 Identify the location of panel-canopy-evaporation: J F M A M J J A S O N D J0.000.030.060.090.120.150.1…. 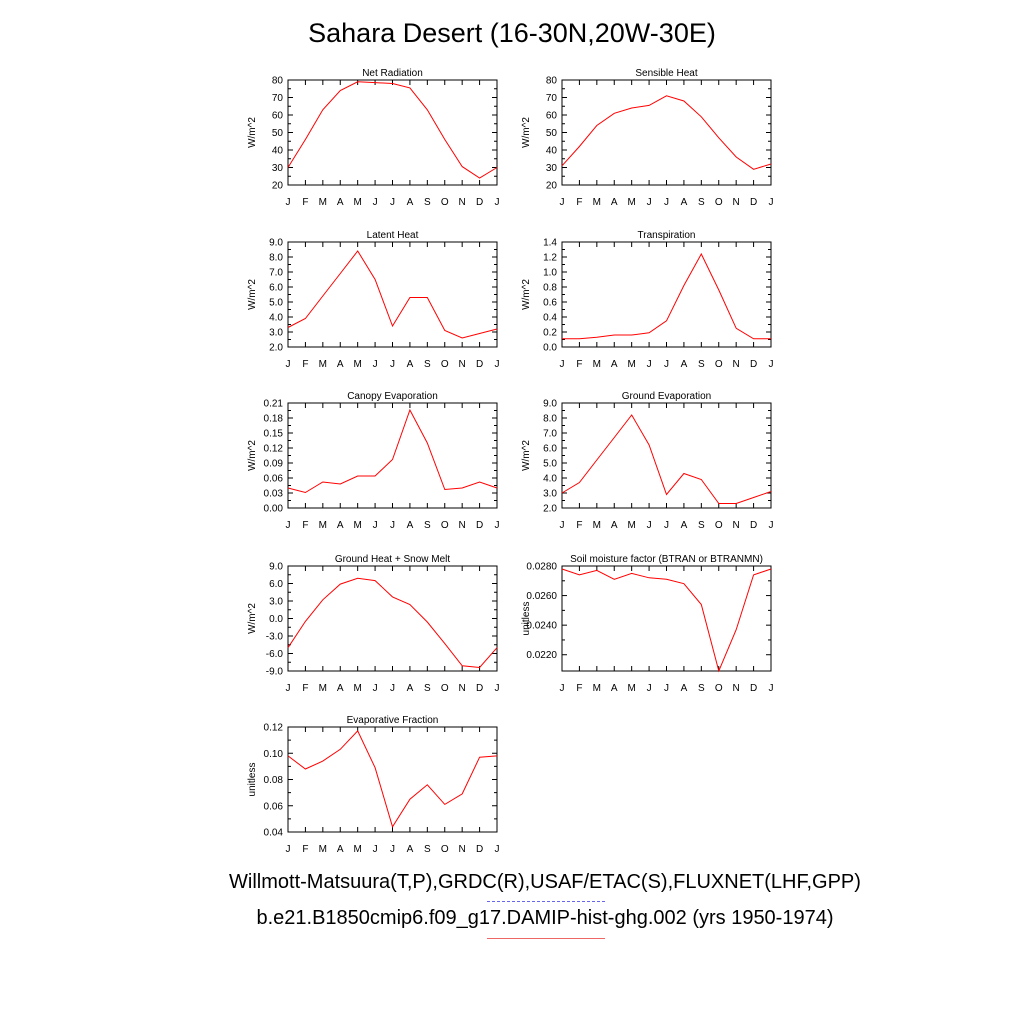
(373, 461).